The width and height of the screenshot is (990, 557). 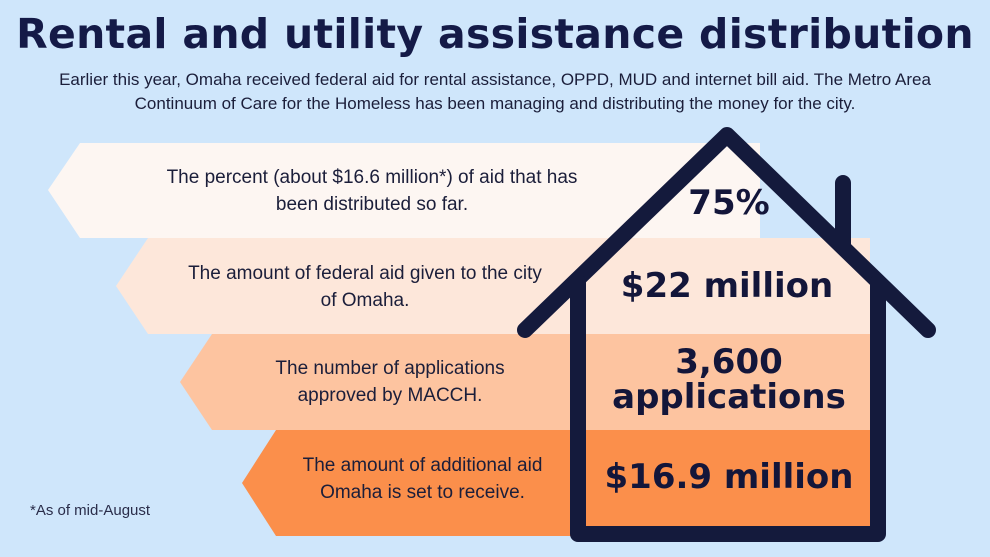 I want to click on row-4-value: $16.9 million, so click(x=729, y=477).